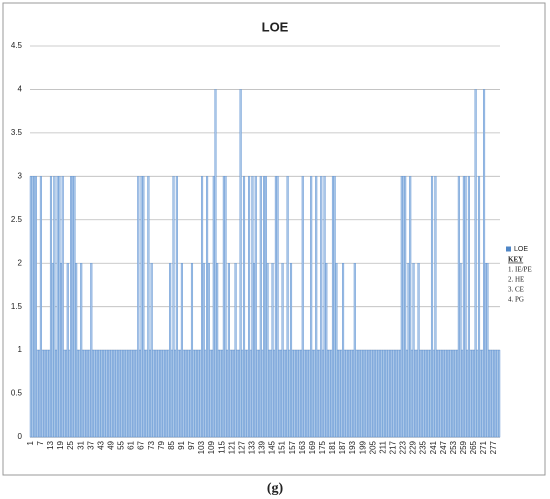 Image resolution: width=550 pixels, height=499 pixels. What do you see at coordinates (483, 447) in the screenshot?
I see `x-tick-label: 271` at bounding box center [483, 447].